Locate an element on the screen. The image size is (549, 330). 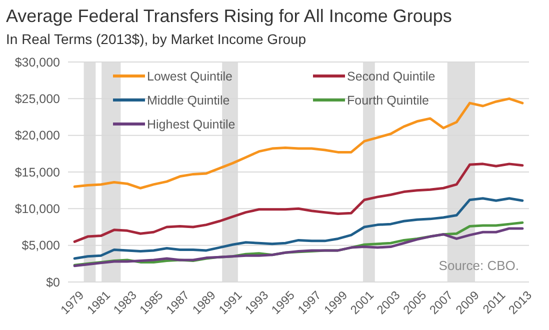
legend-label: Second Quintile is located at coordinates (391, 76).